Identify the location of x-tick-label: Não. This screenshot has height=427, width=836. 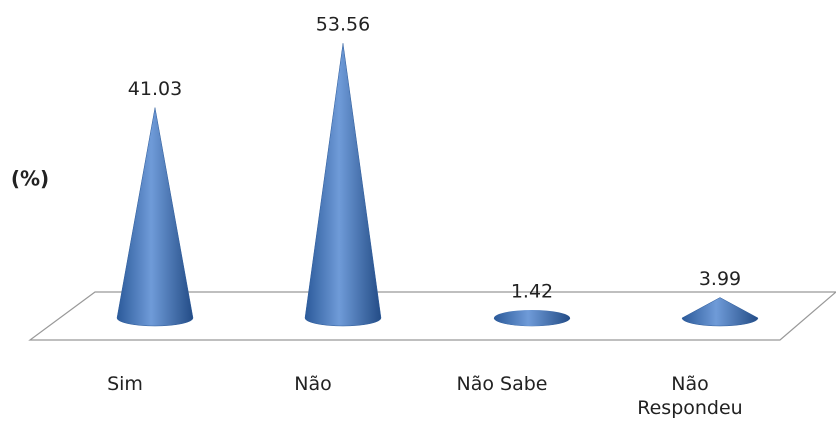
(313, 384).